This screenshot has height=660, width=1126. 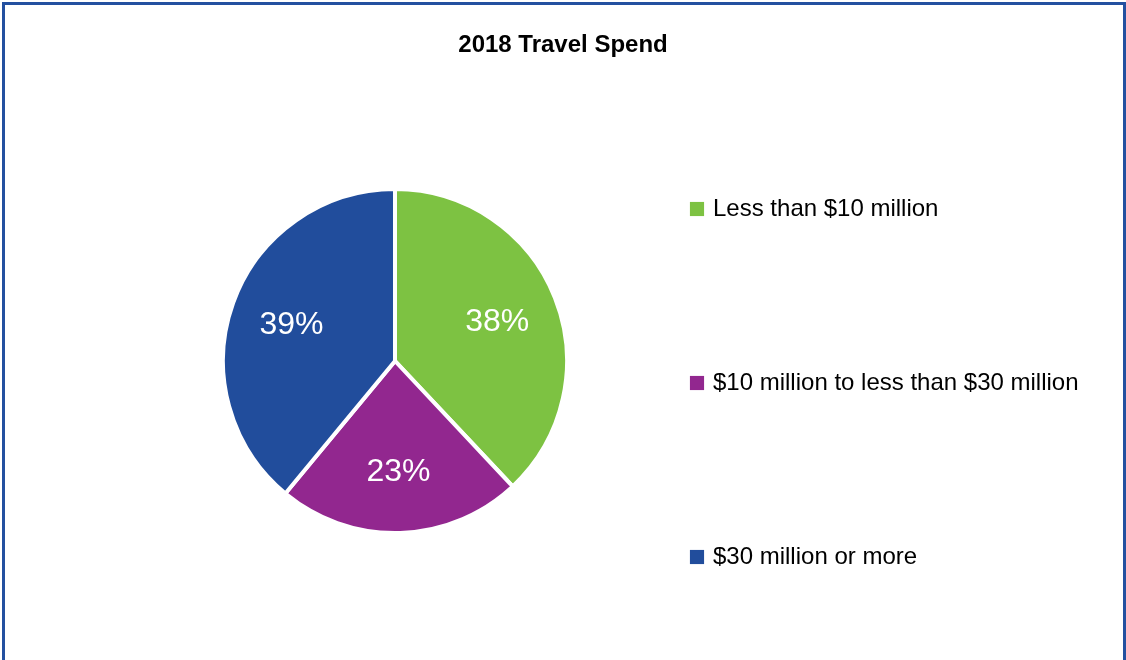 I want to click on legend-label: $10 million to less than $30 million, so click(x=896, y=381).